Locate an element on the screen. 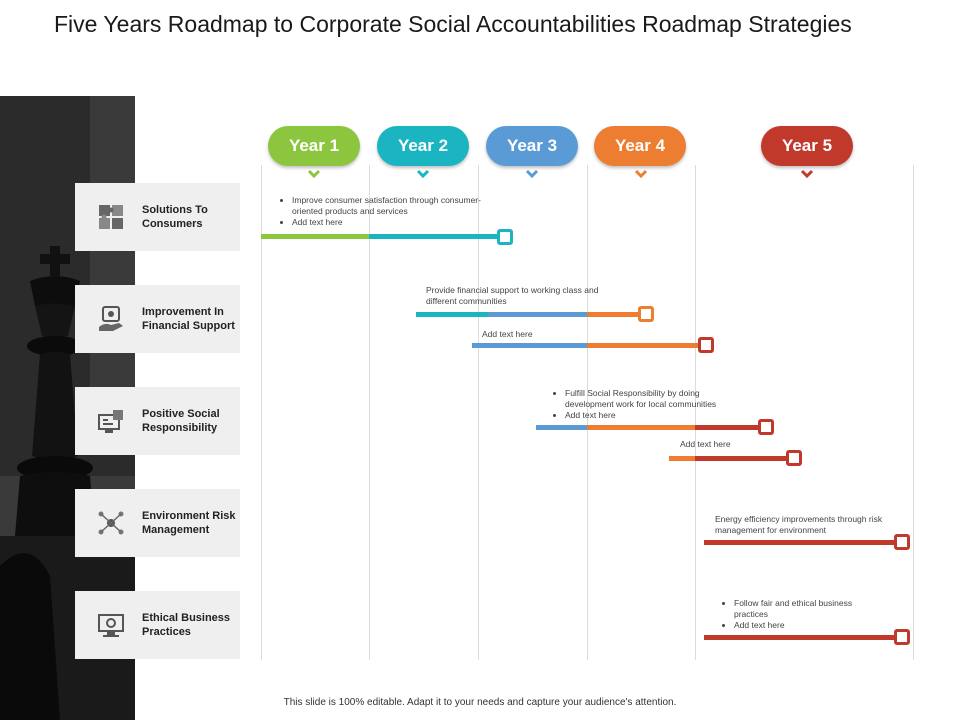 This screenshot has height=720, width=960. risk-network-icon is located at coordinates (111, 523).